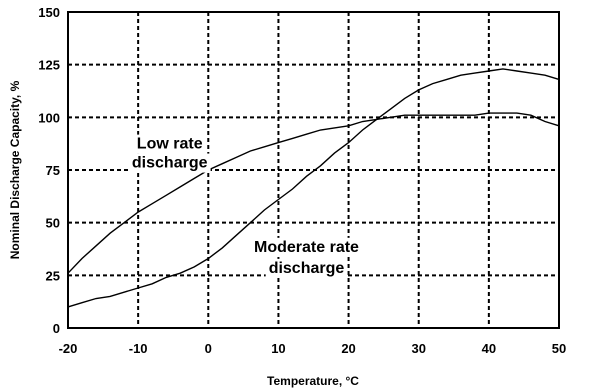 The height and width of the screenshot is (391, 606). I want to click on x-tick-label: 40, so click(489, 348).